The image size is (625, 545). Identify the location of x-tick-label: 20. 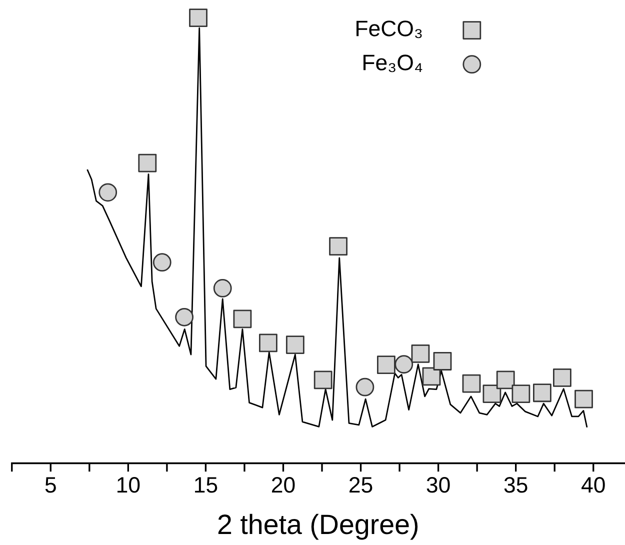
(283, 485).